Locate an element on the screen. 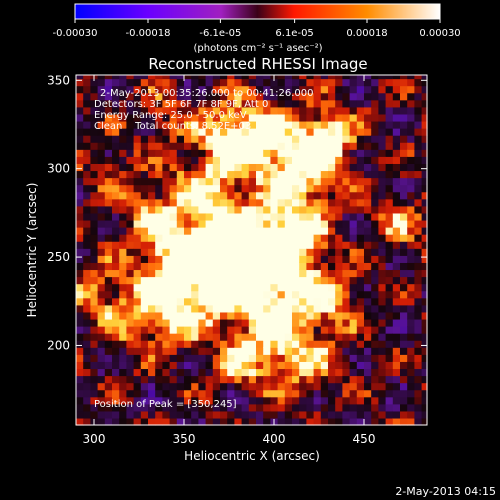  y-tick-label: 200 is located at coordinates (58, 345).